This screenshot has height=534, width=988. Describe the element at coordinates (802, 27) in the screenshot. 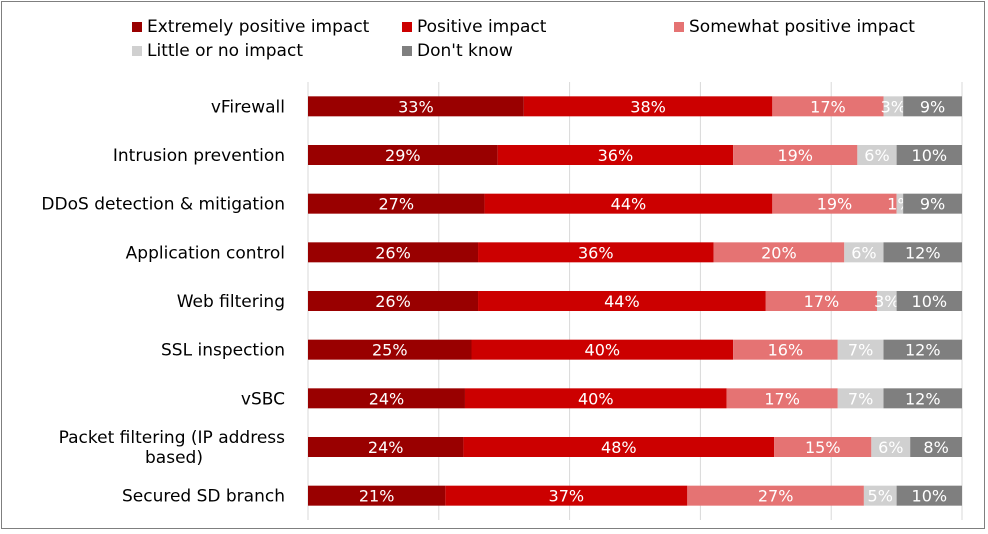

I see `legend-label: Somewhat positive impact` at that location.